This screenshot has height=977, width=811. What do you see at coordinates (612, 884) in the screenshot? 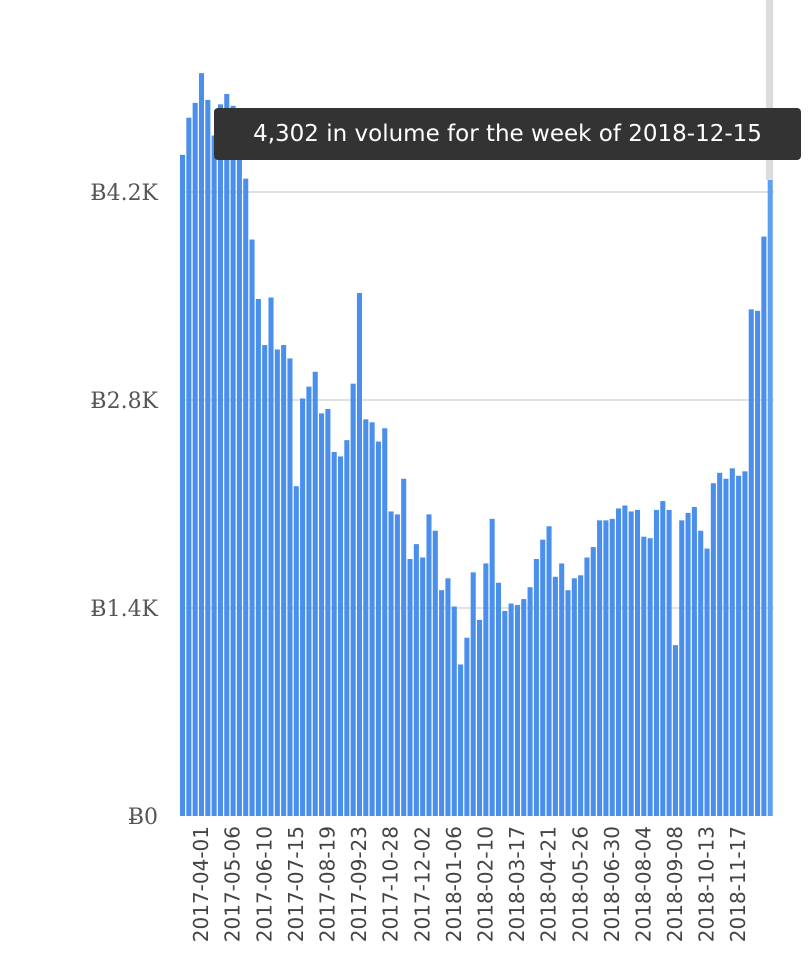
I see `x-tick-label: 2018-06-30` at bounding box center [612, 884].